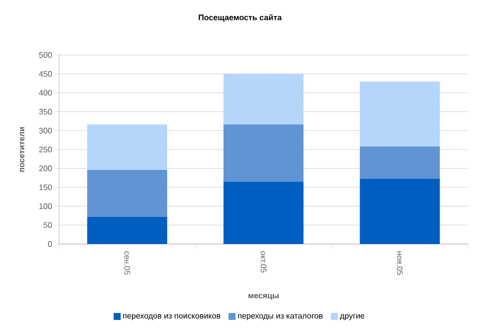  I want to click on legend-label: переходов из поисковиков, so click(171, 317).